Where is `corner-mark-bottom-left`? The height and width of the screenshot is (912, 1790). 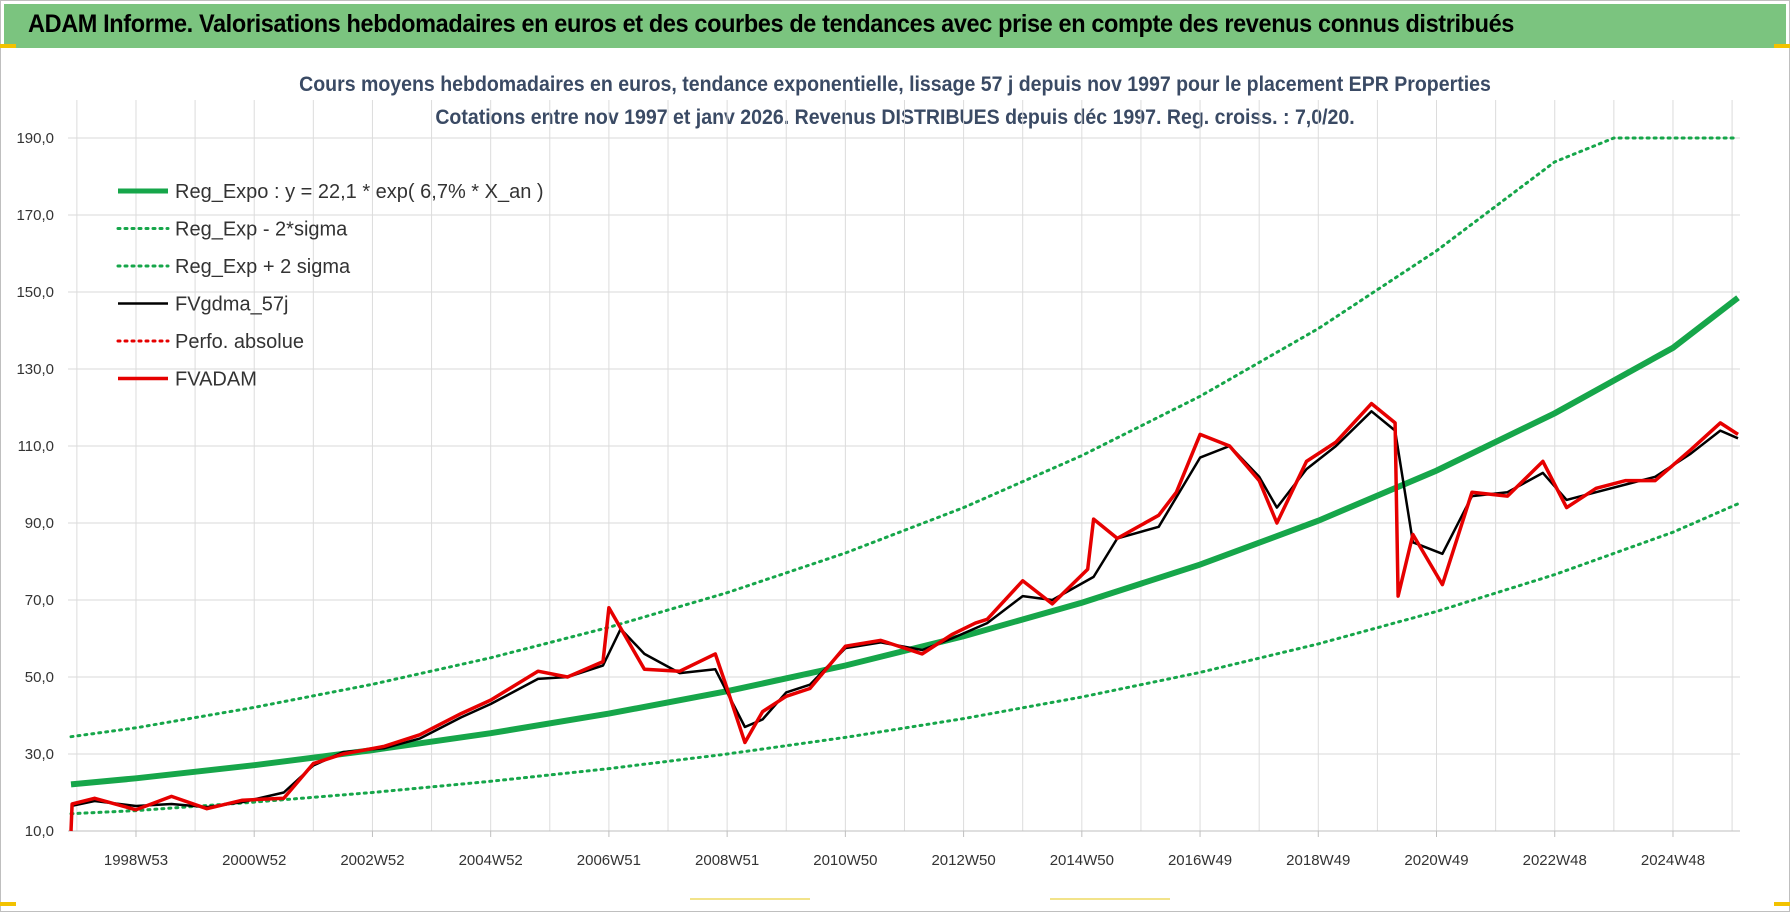 corner-mark-bottom-left is located at coordinates (8, 904).